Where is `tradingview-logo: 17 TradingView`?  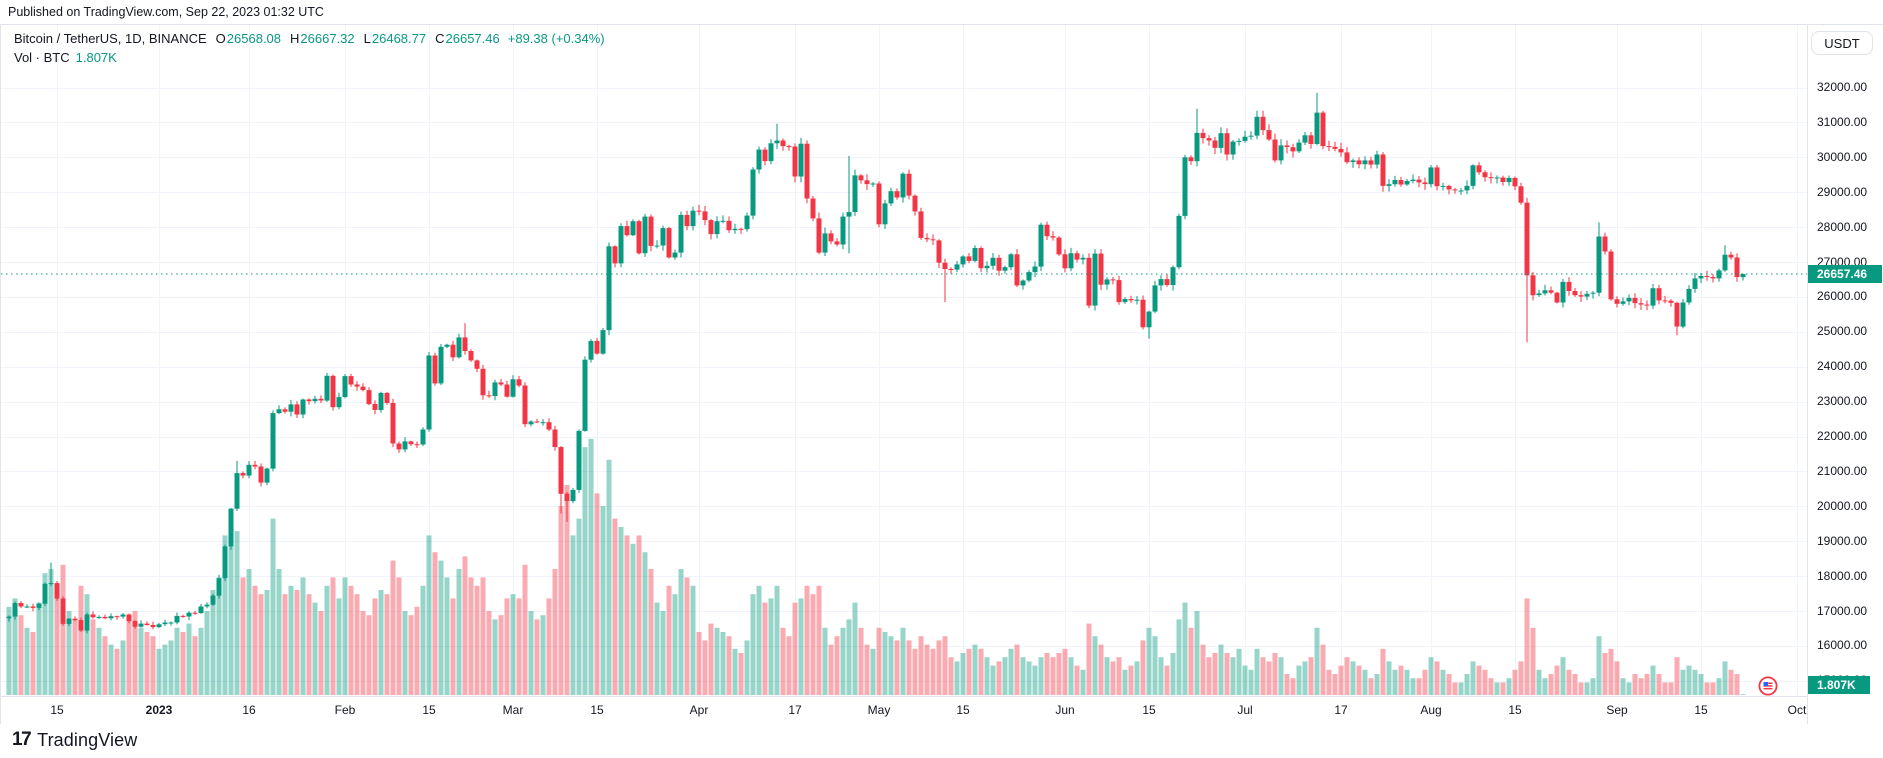 tradingview-logo: 17 TradingView is located at coordinates (74, 740).